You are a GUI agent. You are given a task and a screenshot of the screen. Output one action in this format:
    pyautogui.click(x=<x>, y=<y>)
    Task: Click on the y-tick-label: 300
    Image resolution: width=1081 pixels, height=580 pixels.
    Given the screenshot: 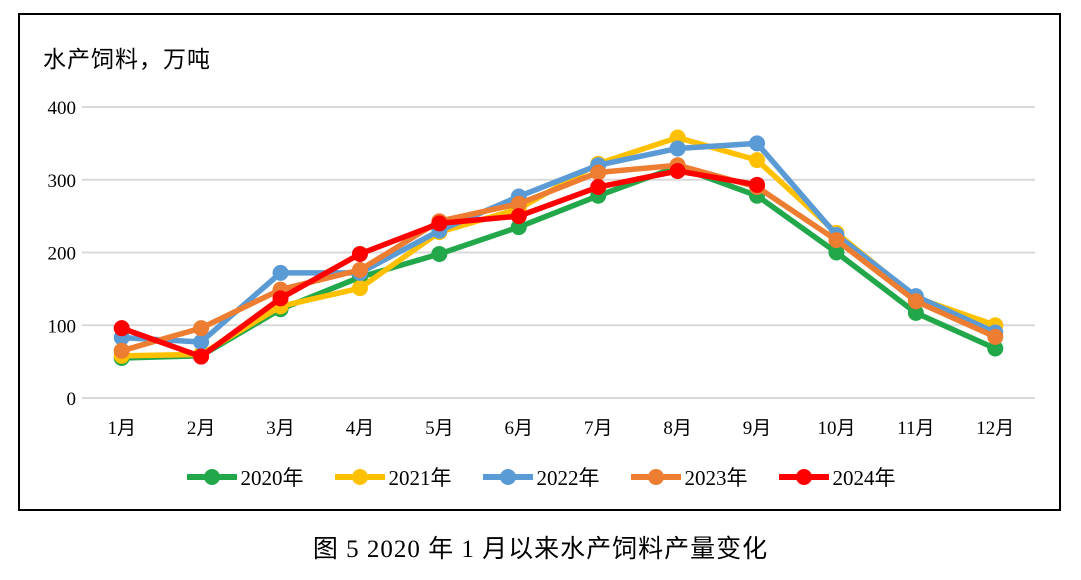 What is the action you would take?
    pyautogui.click(x=62, y=181)
    